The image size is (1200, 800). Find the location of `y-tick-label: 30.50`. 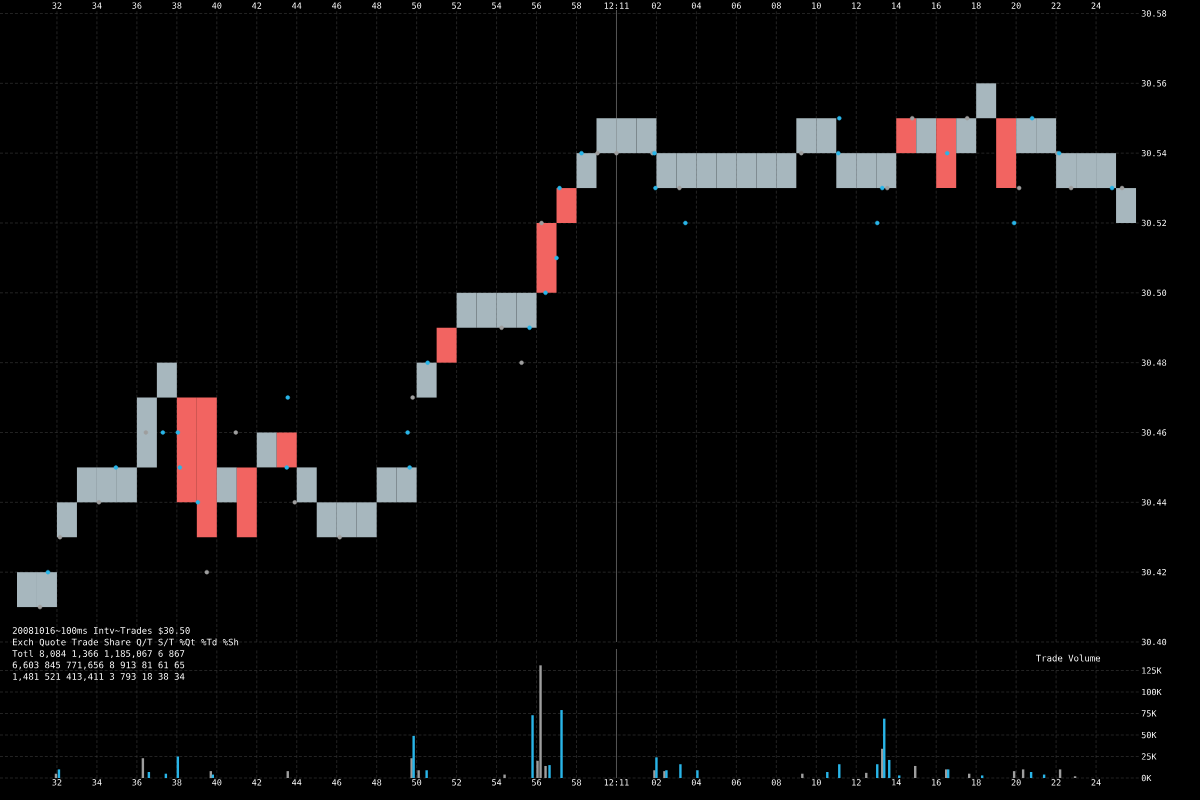

y-tick-label: 30.50 is located at coordinates (1154, 293).